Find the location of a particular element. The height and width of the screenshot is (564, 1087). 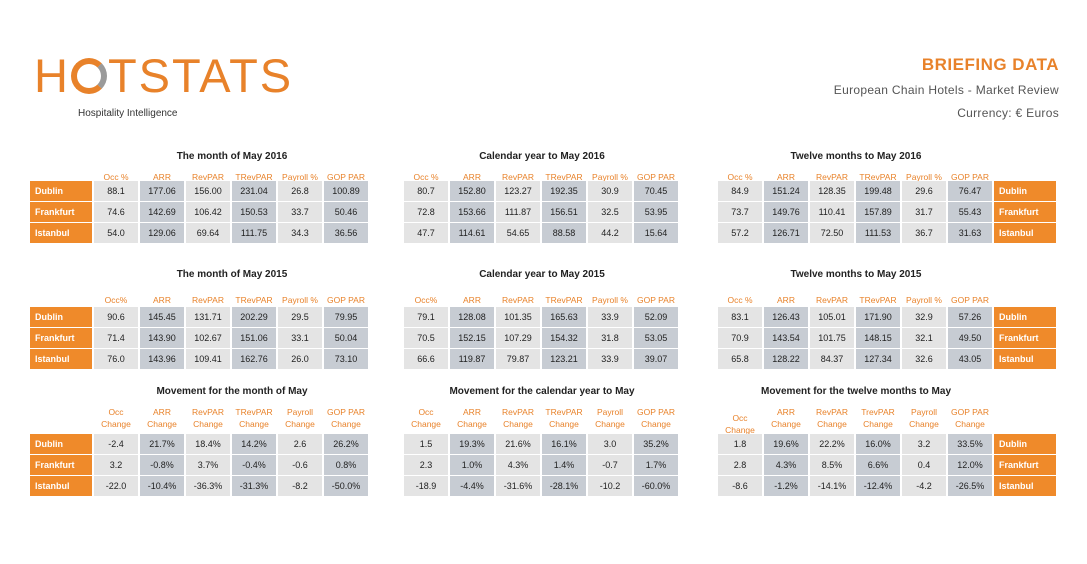

table-cell: 12.0% is located at coordinates (970, 465).